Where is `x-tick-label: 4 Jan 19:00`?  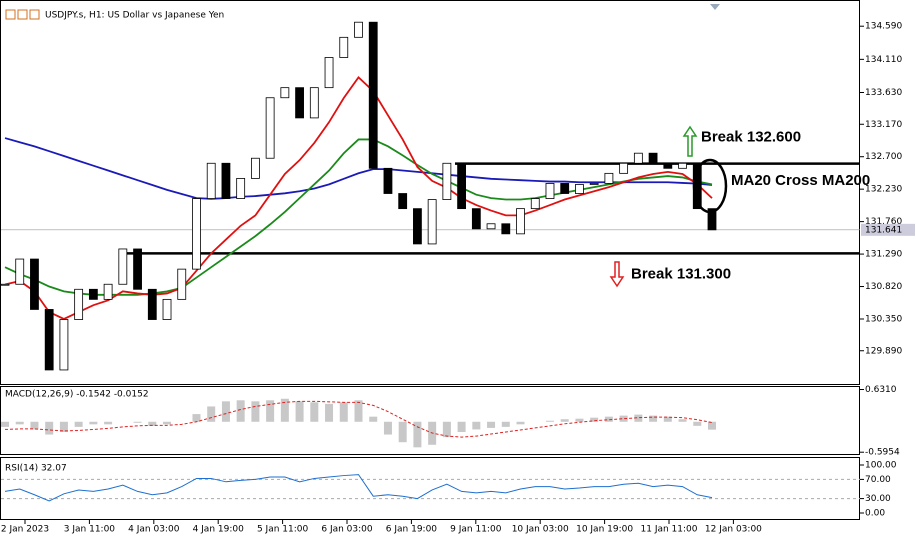
x-tick-label: 4 Jan 19:00 is located at coordinates (219, 530).